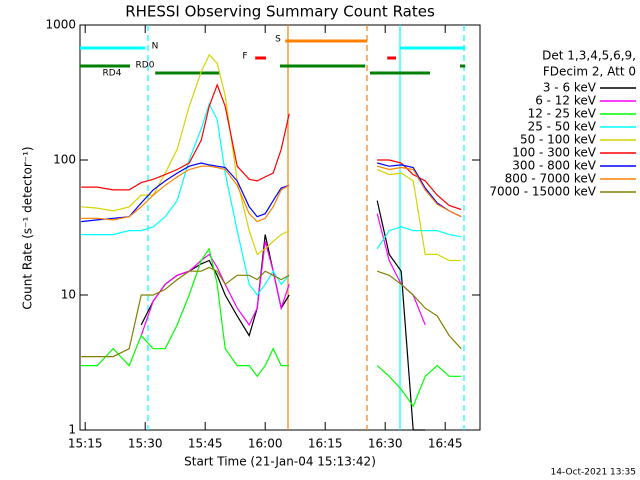 The width and height of the screenshot is (640, 480). What do you see at coordinates (554, 166) in the screenshot?
I see `legend-label: 300 - 800 keV` at bounding box center [554, 166].